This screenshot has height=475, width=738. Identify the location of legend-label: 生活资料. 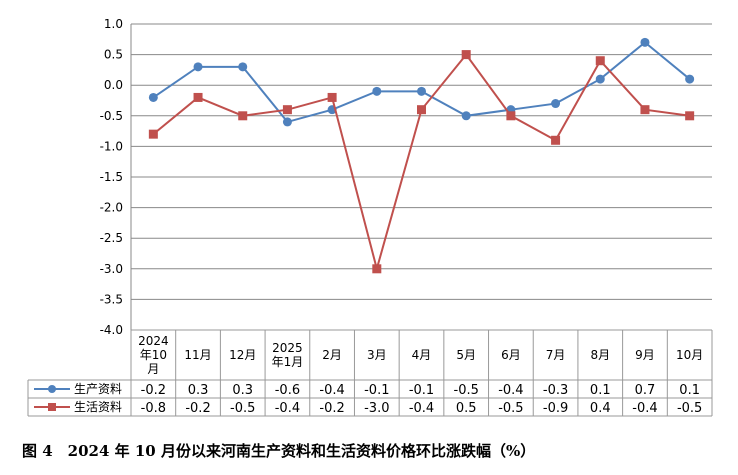
(98, 407).